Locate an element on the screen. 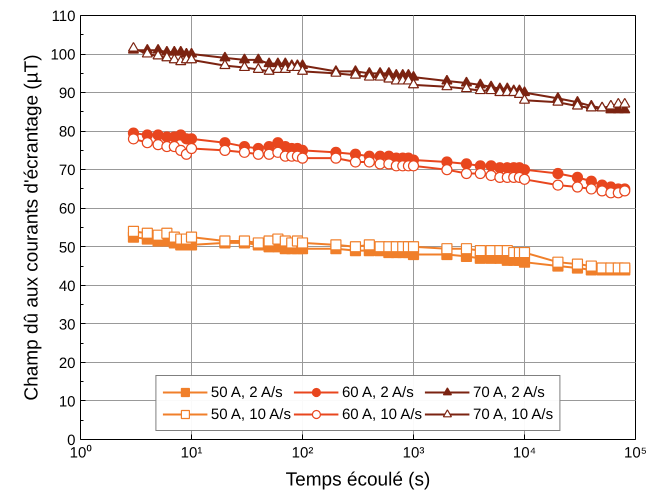 The width and height of the screenshot is (650, 499). x-tick-label: 10³ is located at coordinates (413, 453).